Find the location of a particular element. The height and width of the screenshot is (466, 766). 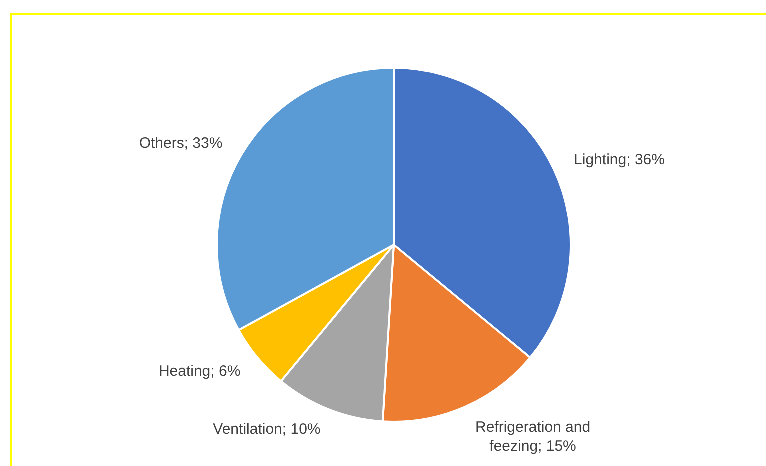

slice-label: Heating; 6% is located at coordinates (199, 371).